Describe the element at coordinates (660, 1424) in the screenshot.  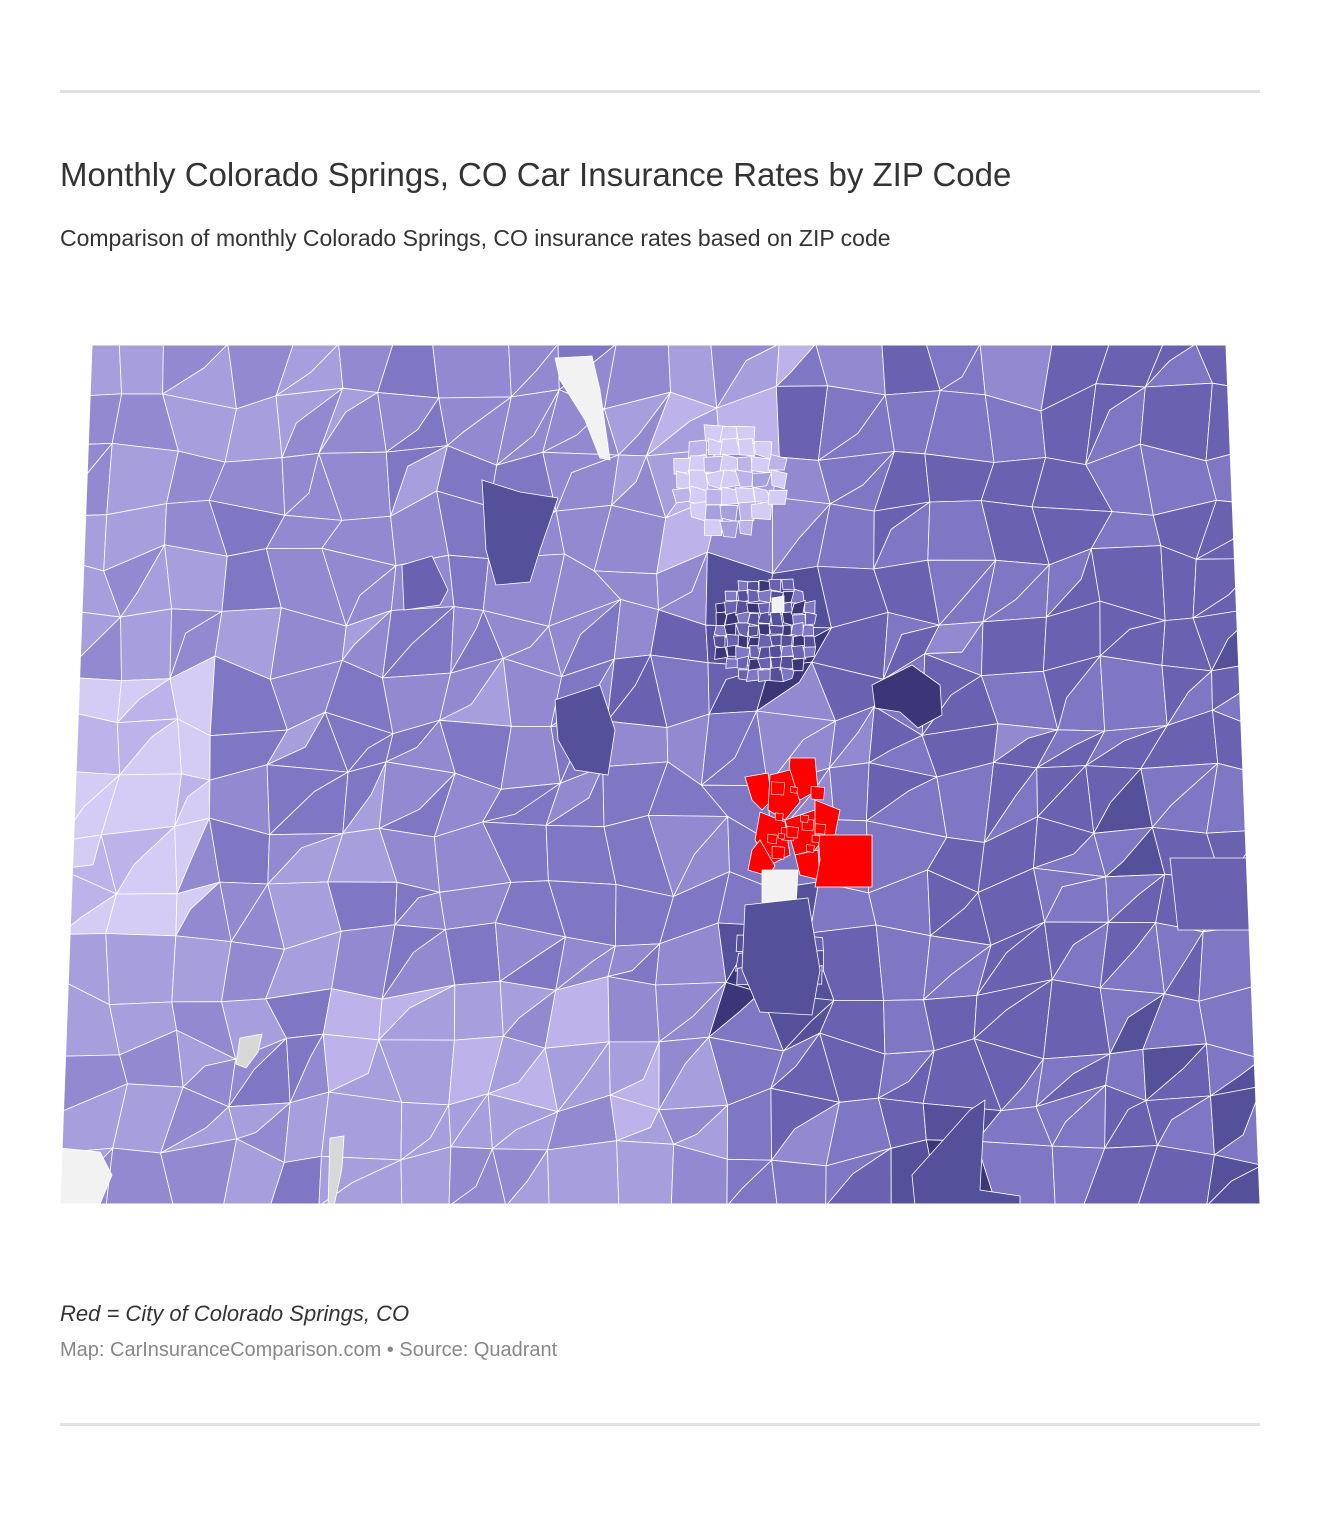
I see `bottom-divider` at that location.